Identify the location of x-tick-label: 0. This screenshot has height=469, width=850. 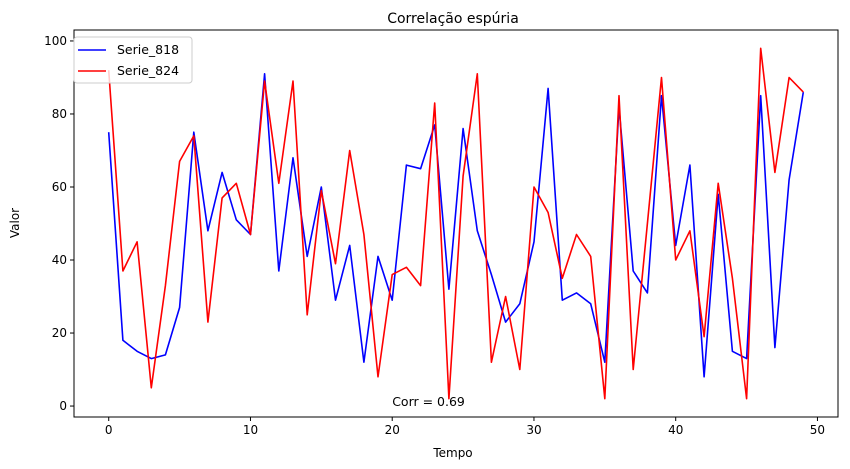
(109, 430).